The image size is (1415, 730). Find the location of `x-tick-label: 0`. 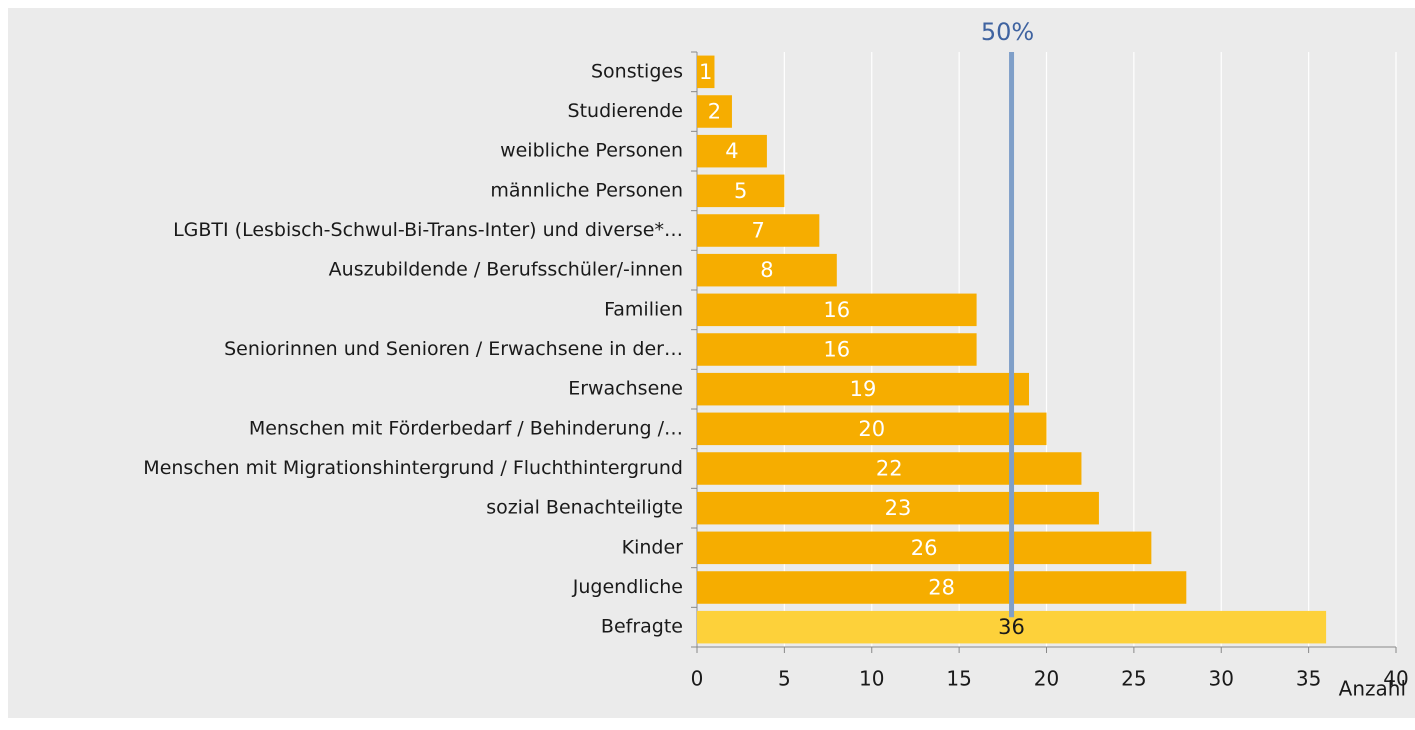

x-tick-label: 0 is located at coordinates (697, 679).